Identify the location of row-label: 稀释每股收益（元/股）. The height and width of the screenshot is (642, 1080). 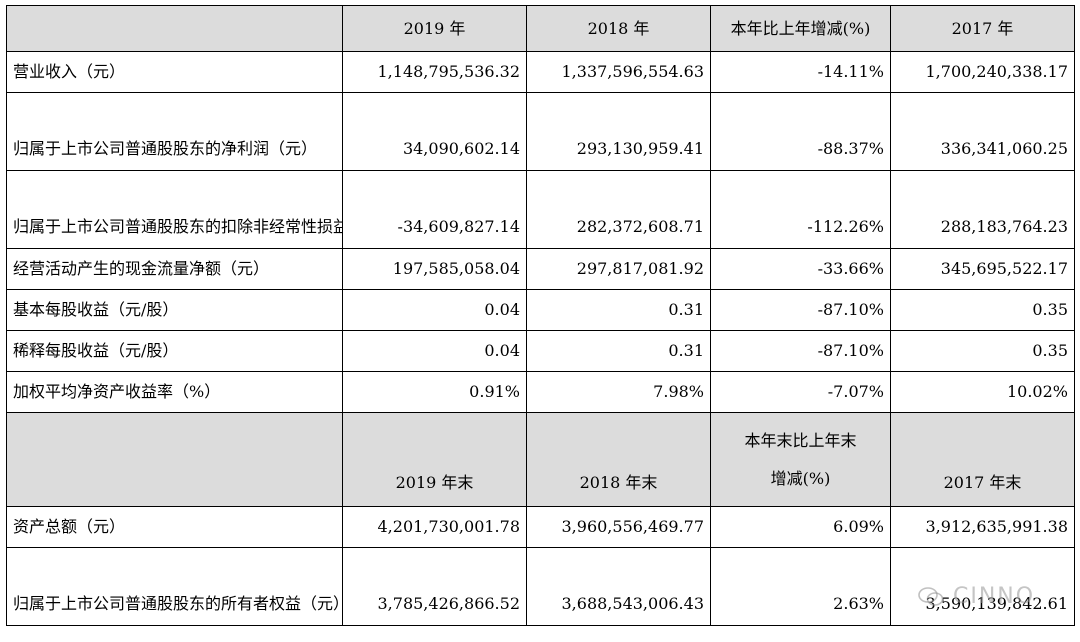
(174, 351).